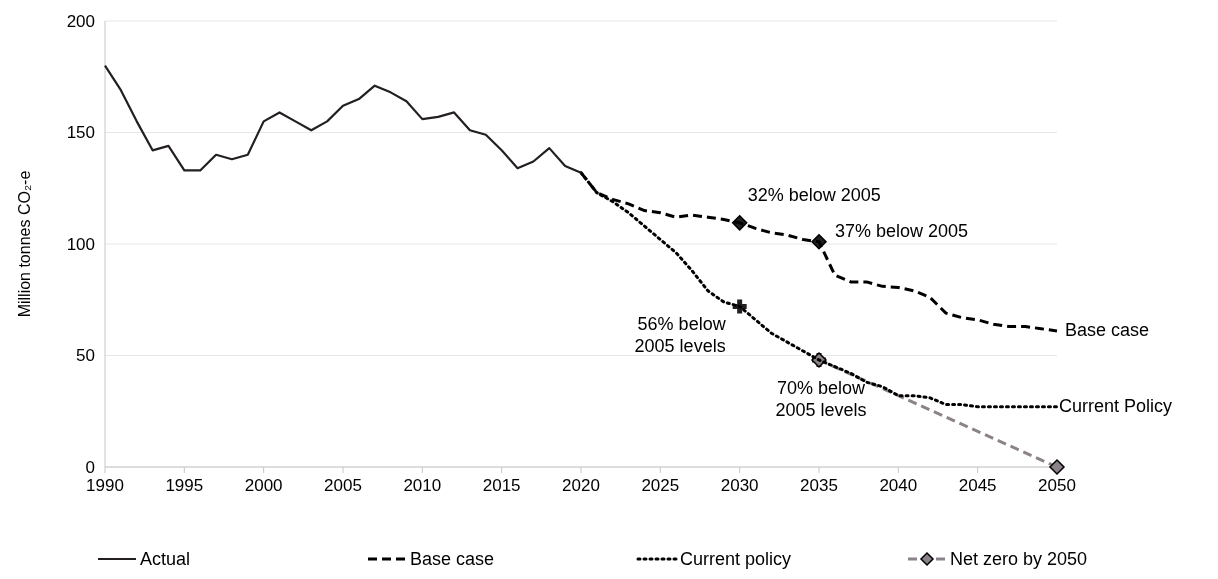 This screenshot has height=579, width=1218. What do you see at coordinates (581, 485) in the screenshot?
I see `x-tick-label: 2020` at bounding box center [581, 485].